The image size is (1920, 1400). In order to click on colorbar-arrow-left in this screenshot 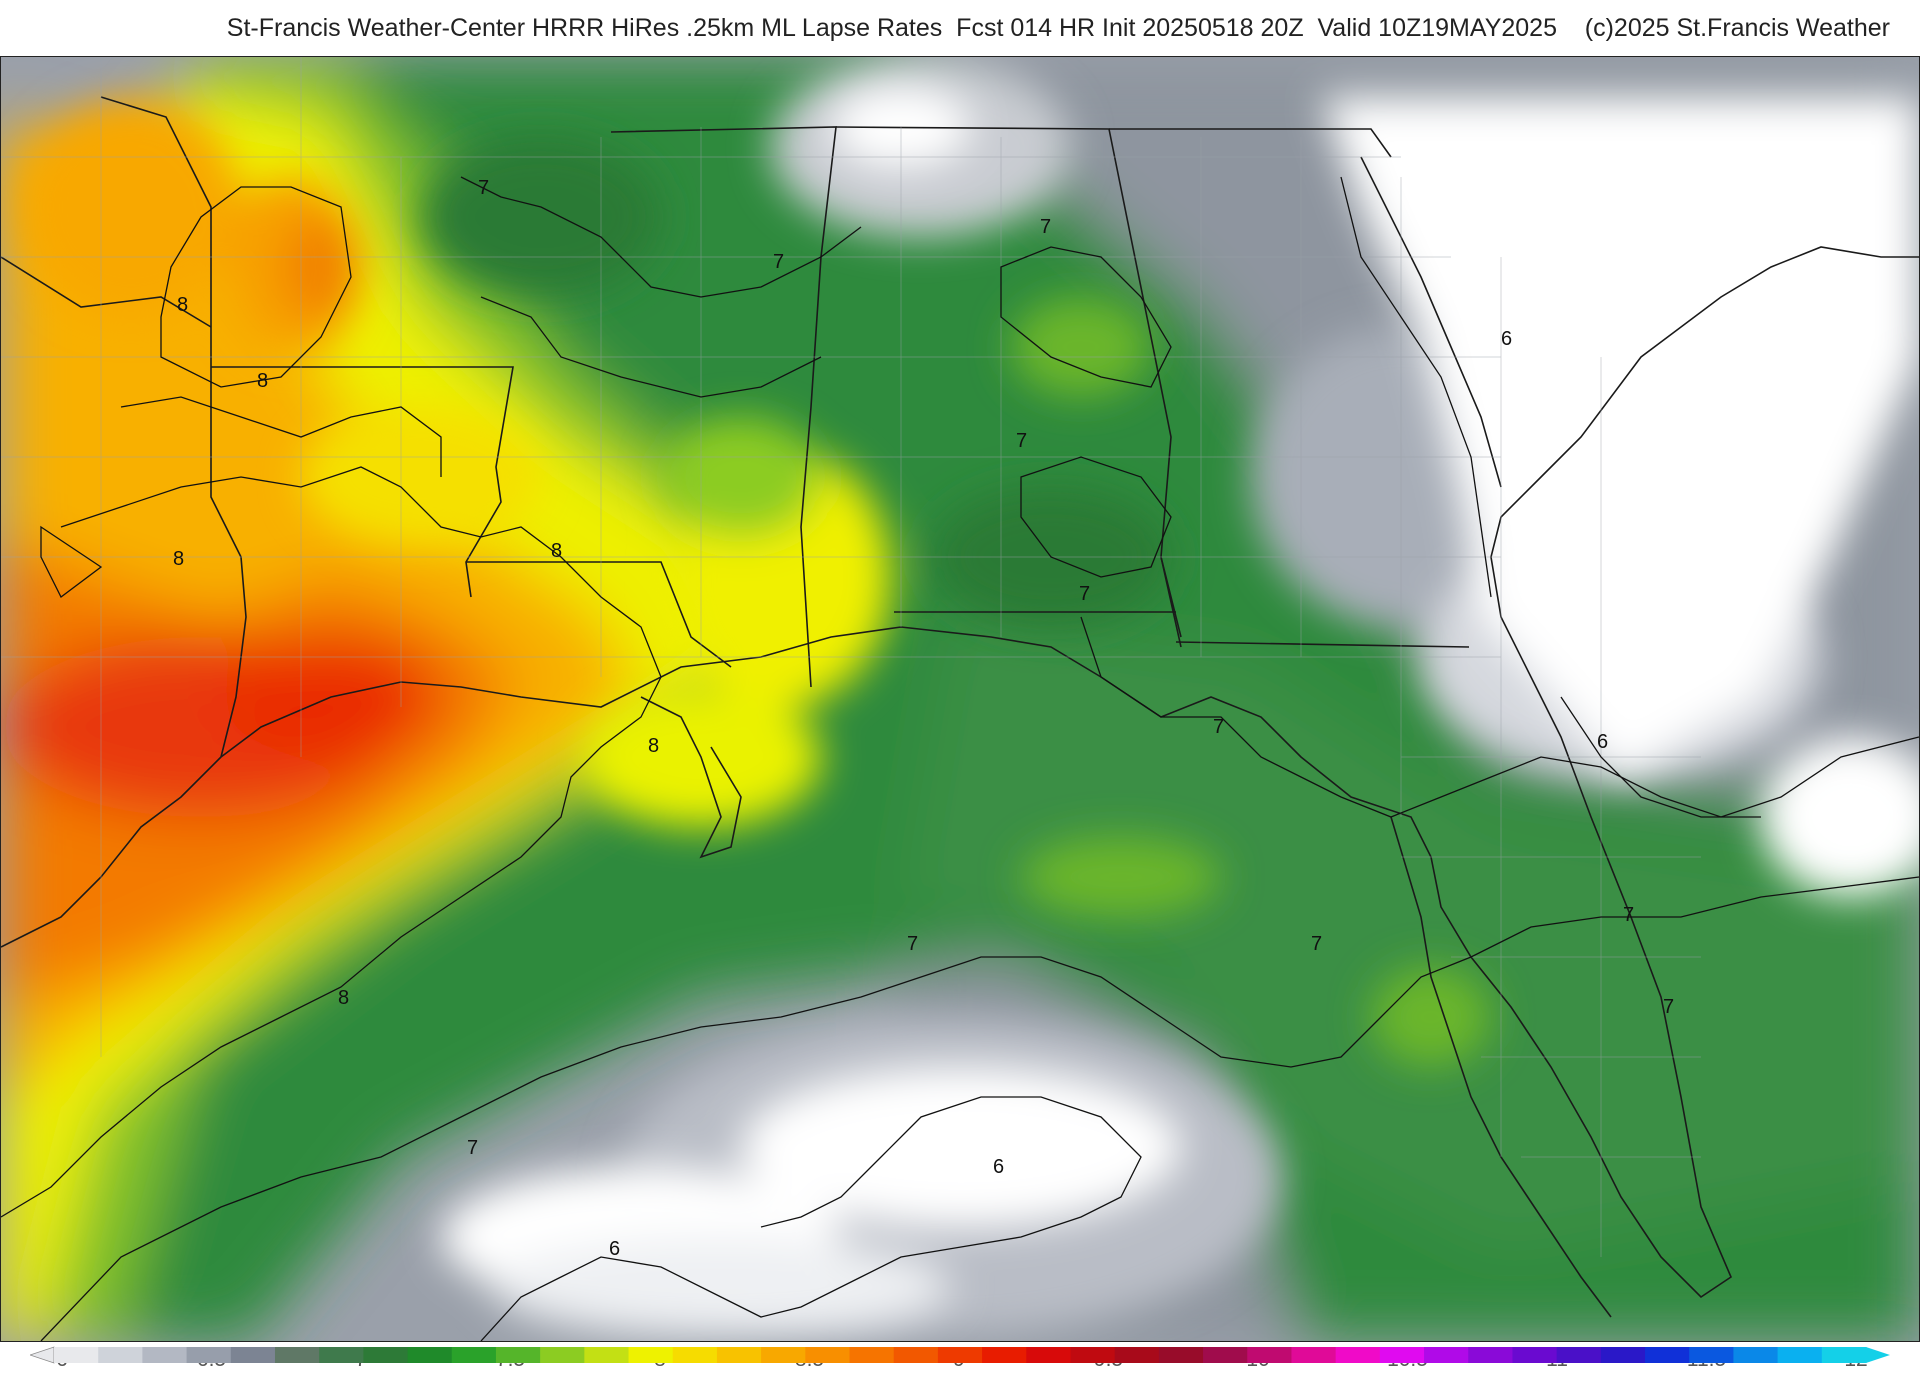, I will do `click(42, 1355)`.